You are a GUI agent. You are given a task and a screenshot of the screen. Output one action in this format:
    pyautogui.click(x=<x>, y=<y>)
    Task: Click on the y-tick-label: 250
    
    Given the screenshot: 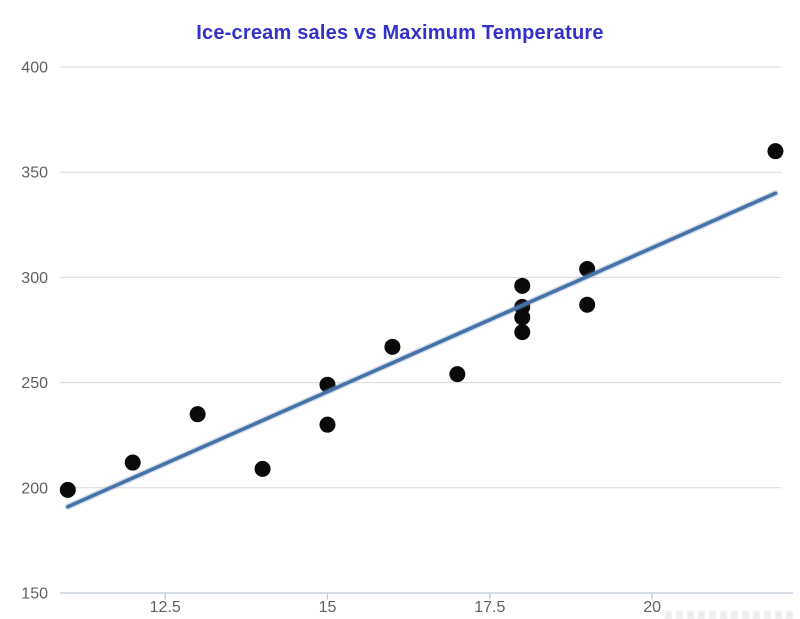 What is the action you would take?
    pyautogui.click(x=34, y=383)
    